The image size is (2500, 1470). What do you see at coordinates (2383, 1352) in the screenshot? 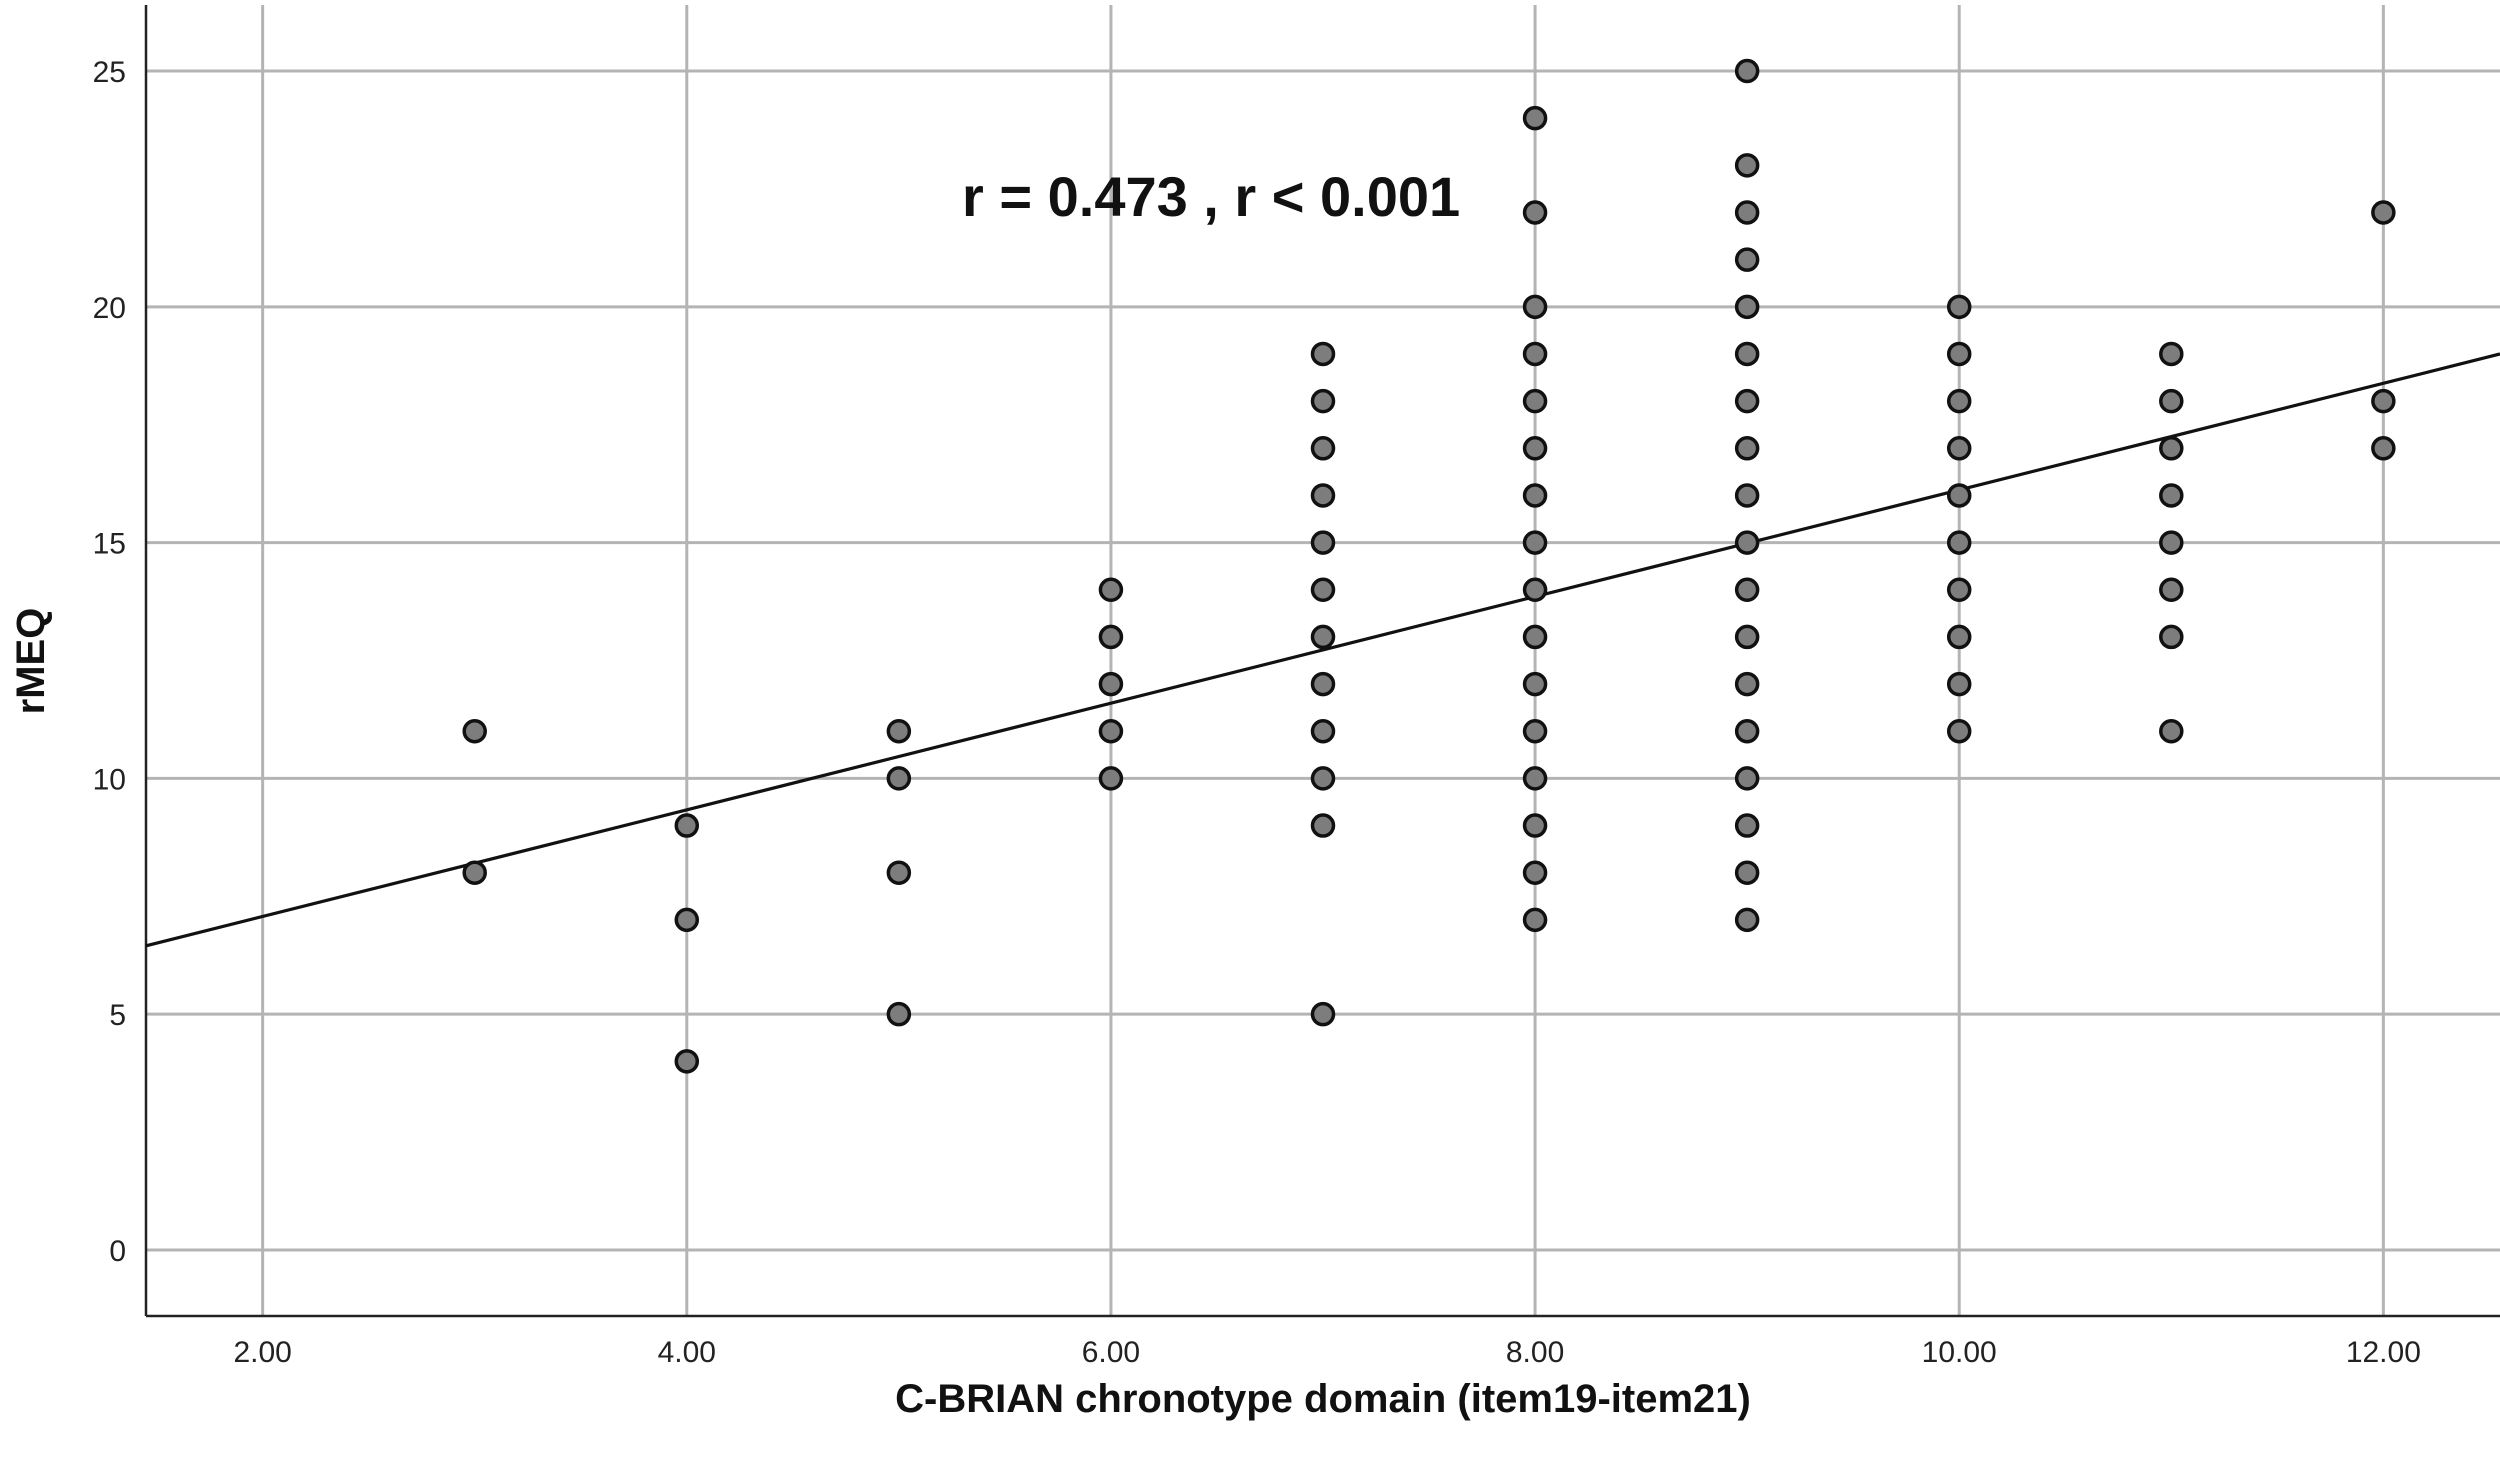
I see `x-tick-label: 12.00` at bounding box center [2383, 1352].